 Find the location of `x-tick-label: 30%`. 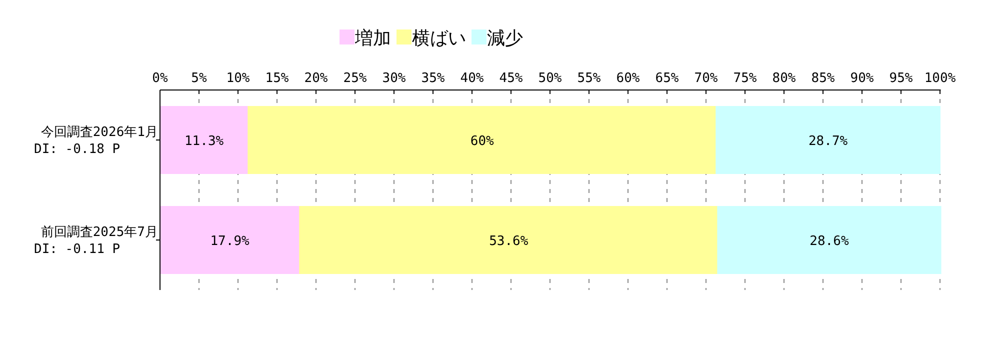

x-tick-label: 30% is located at coordinates (394, 78).